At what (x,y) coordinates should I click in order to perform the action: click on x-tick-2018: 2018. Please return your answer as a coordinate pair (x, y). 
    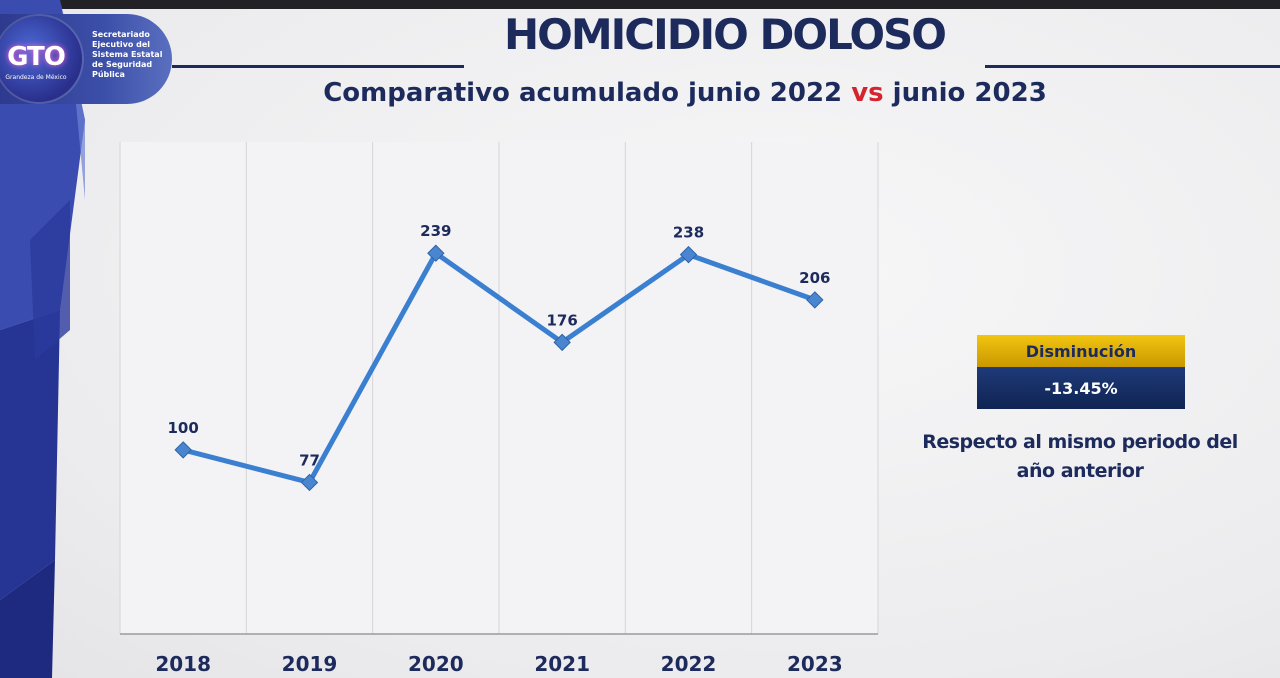
    Looking at the image, I should click on (183, 664).